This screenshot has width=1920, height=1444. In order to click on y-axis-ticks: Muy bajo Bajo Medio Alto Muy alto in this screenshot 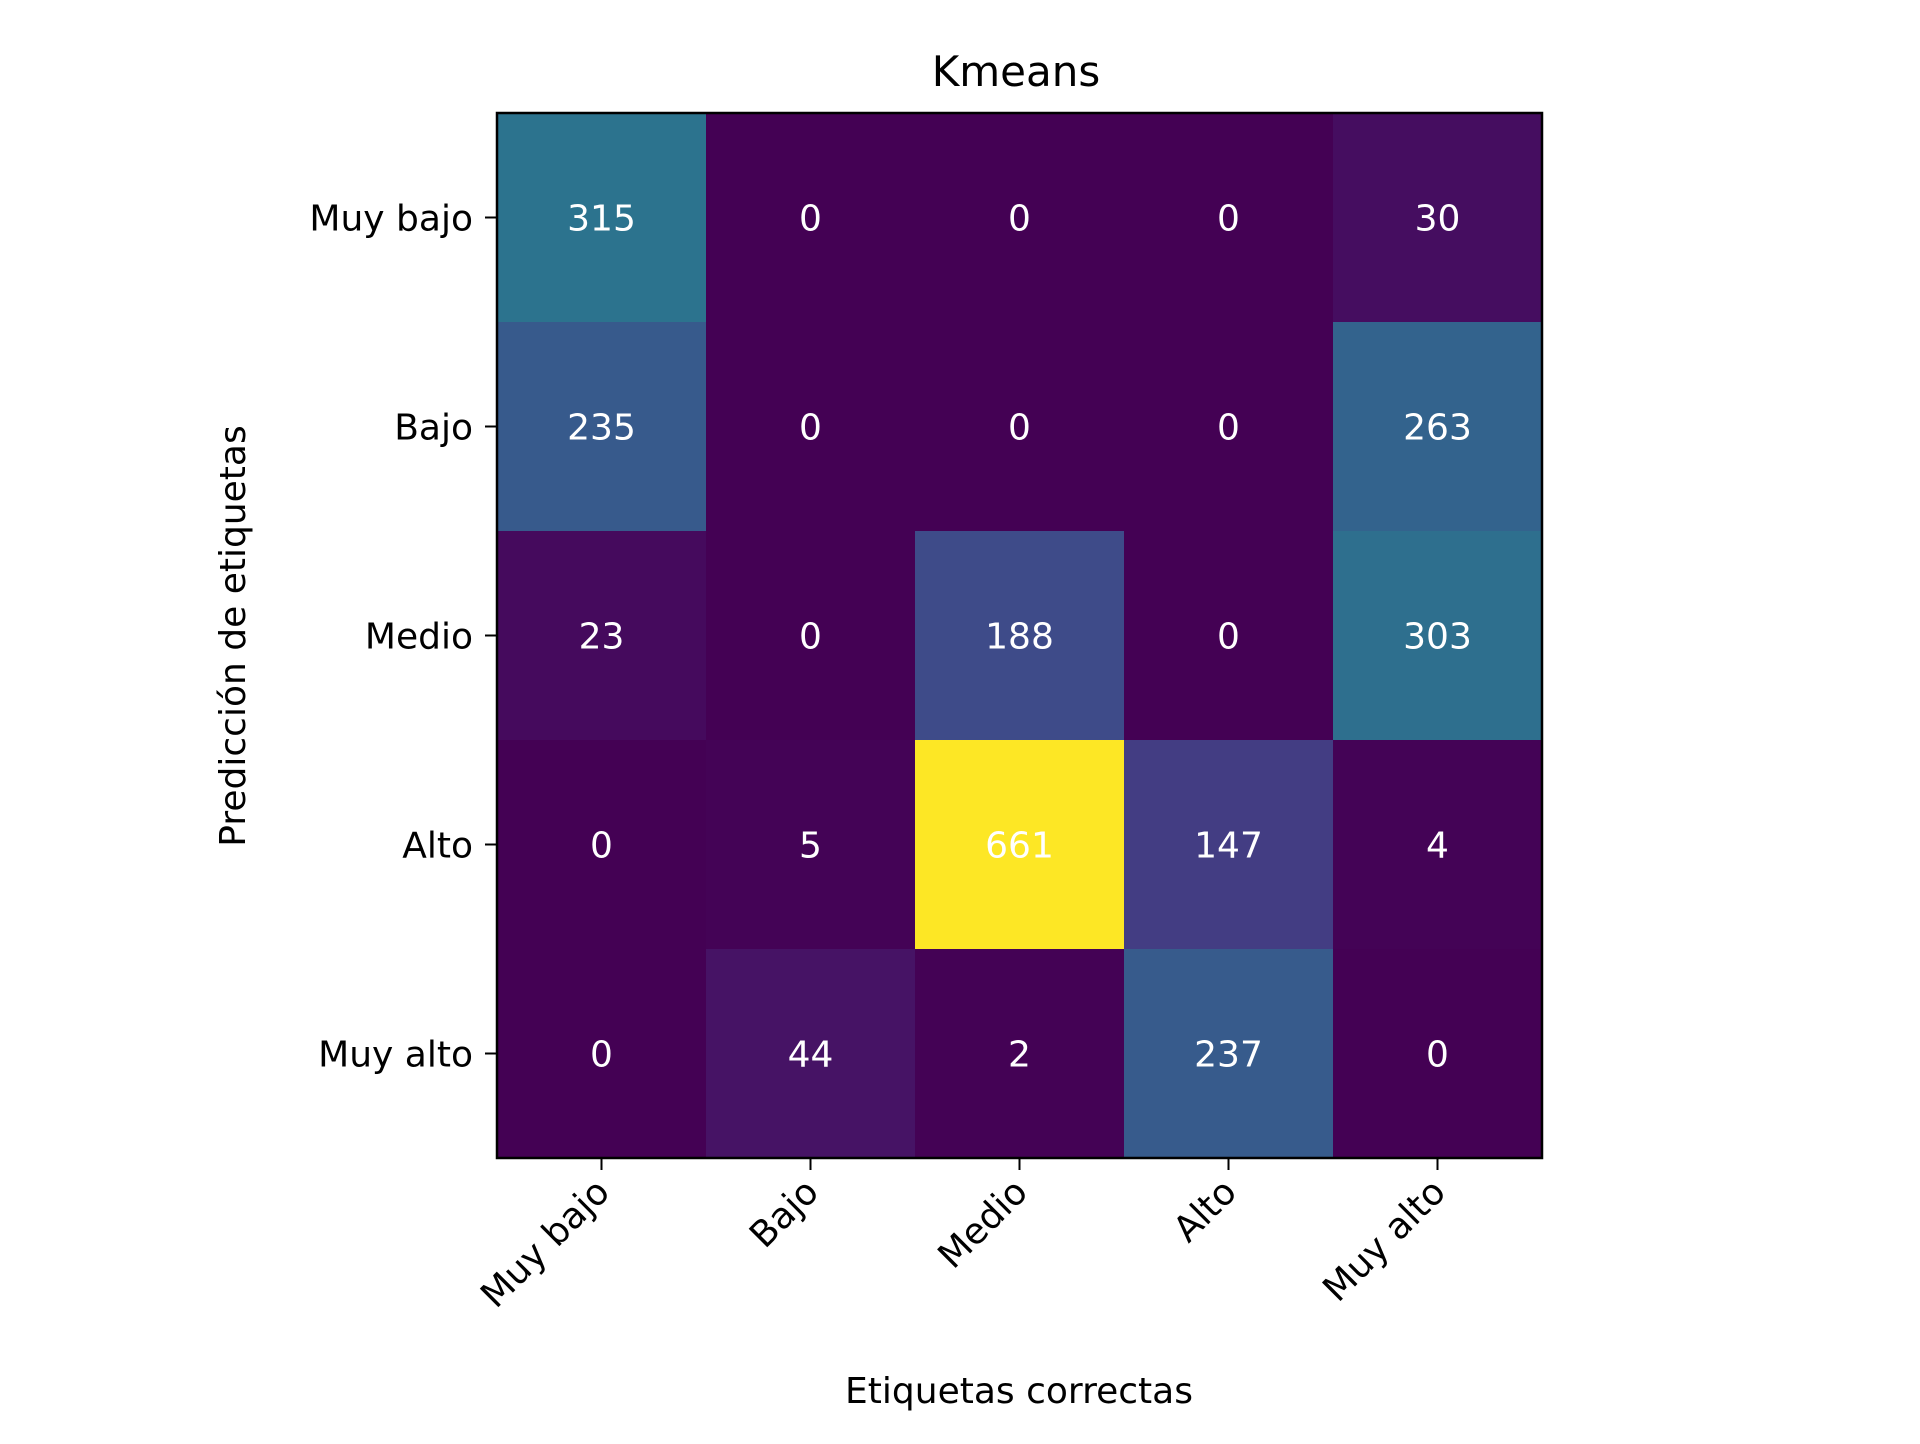, I will do `click(403, 637)`.